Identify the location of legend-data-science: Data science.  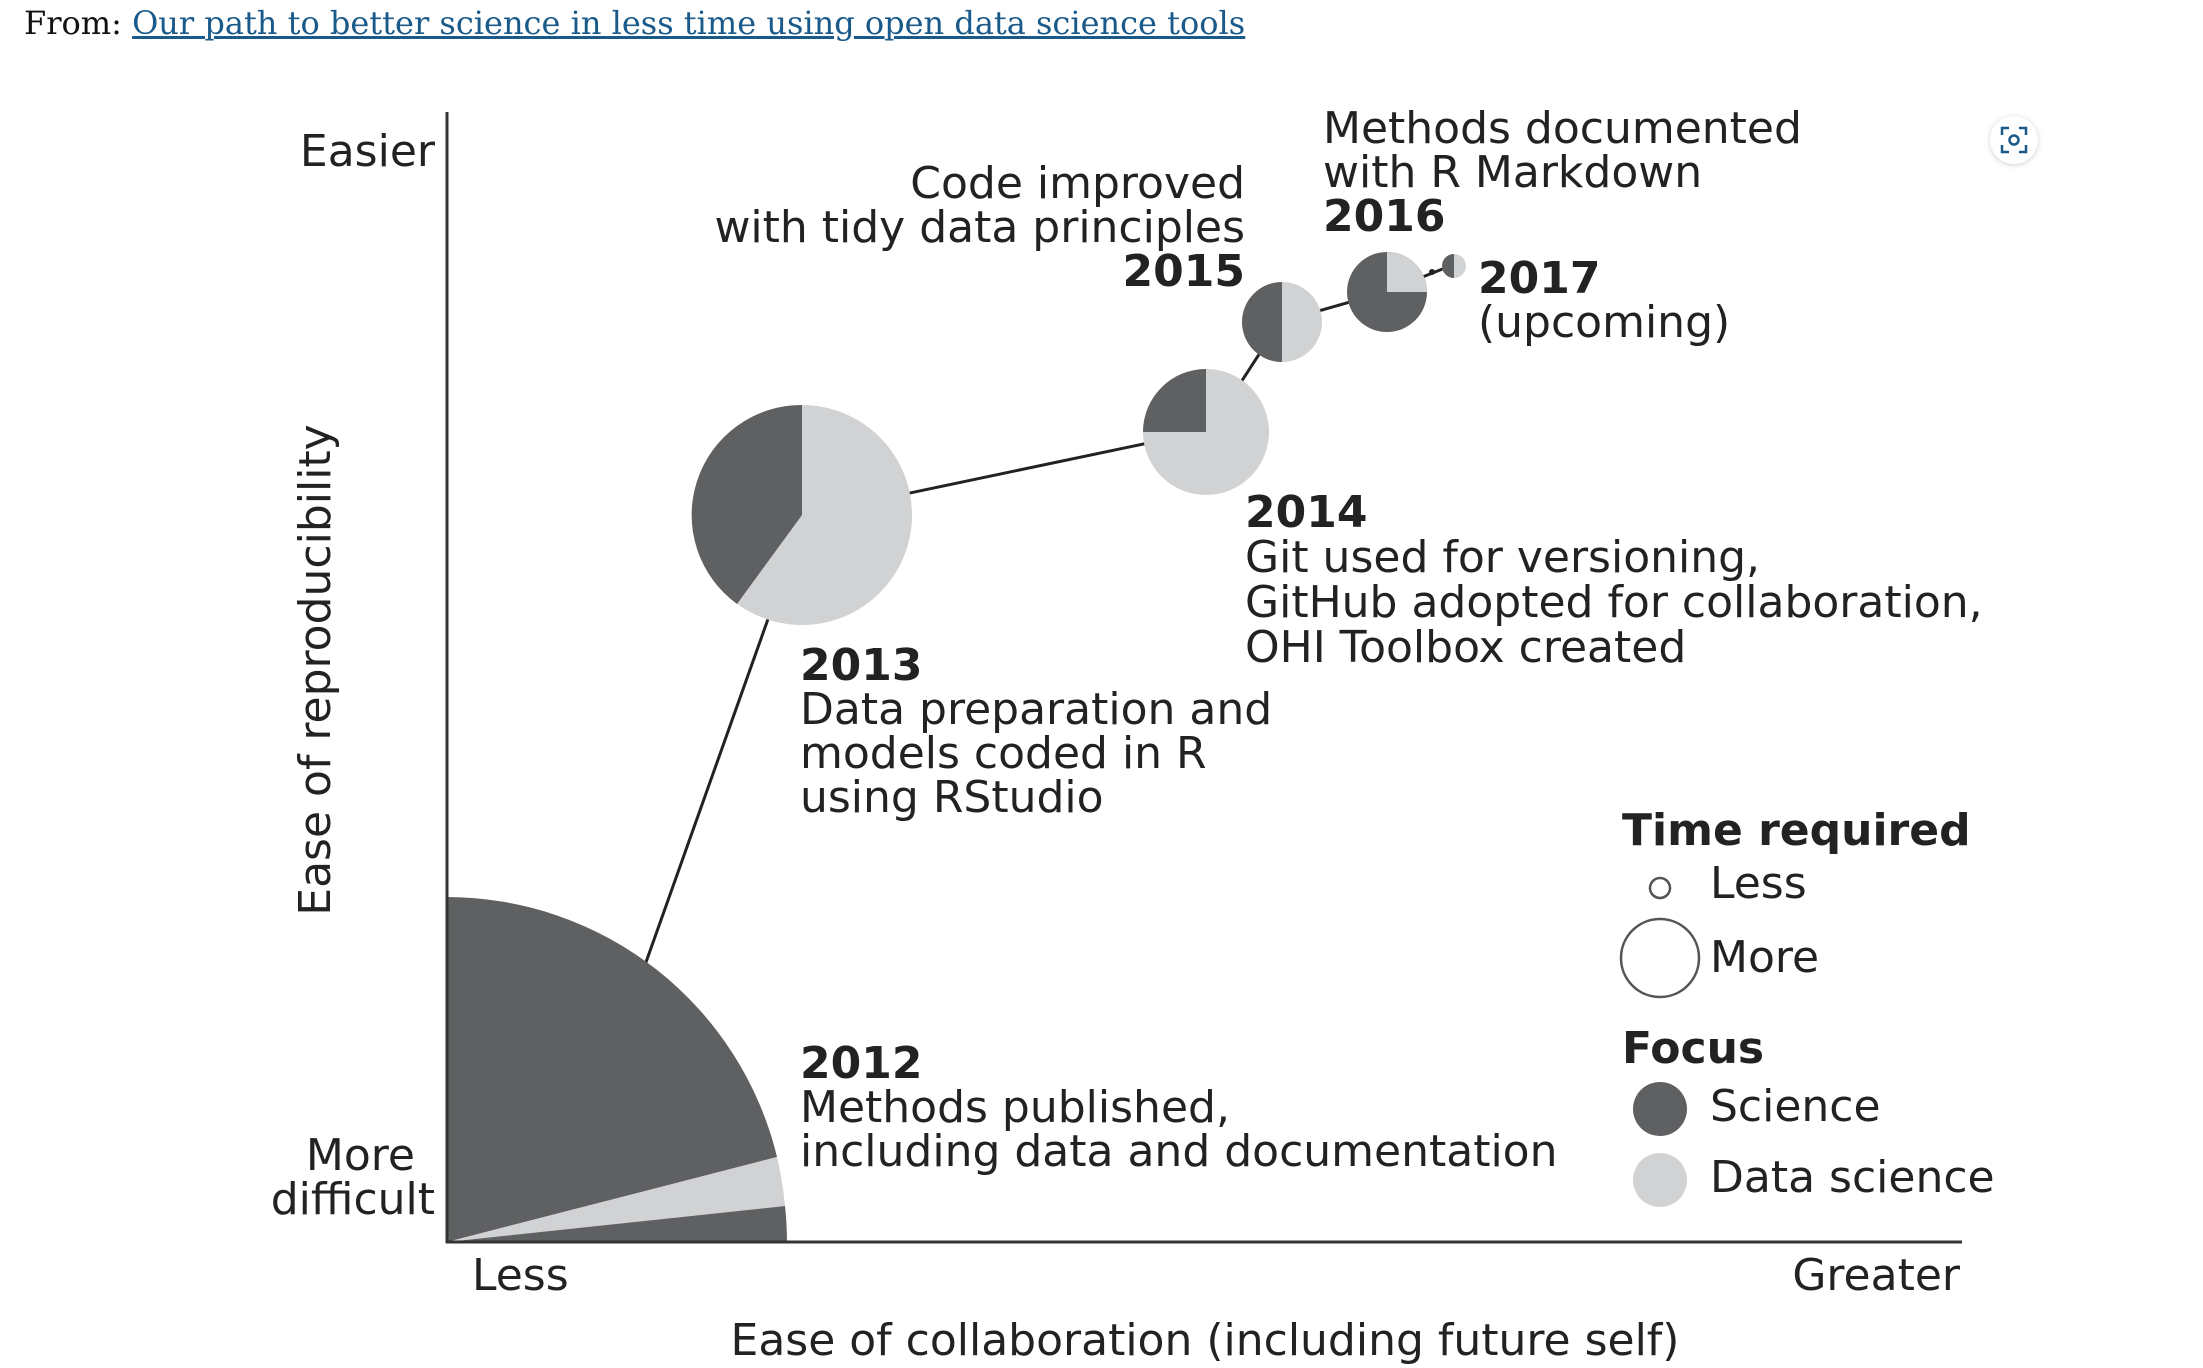
(1852, 1177).